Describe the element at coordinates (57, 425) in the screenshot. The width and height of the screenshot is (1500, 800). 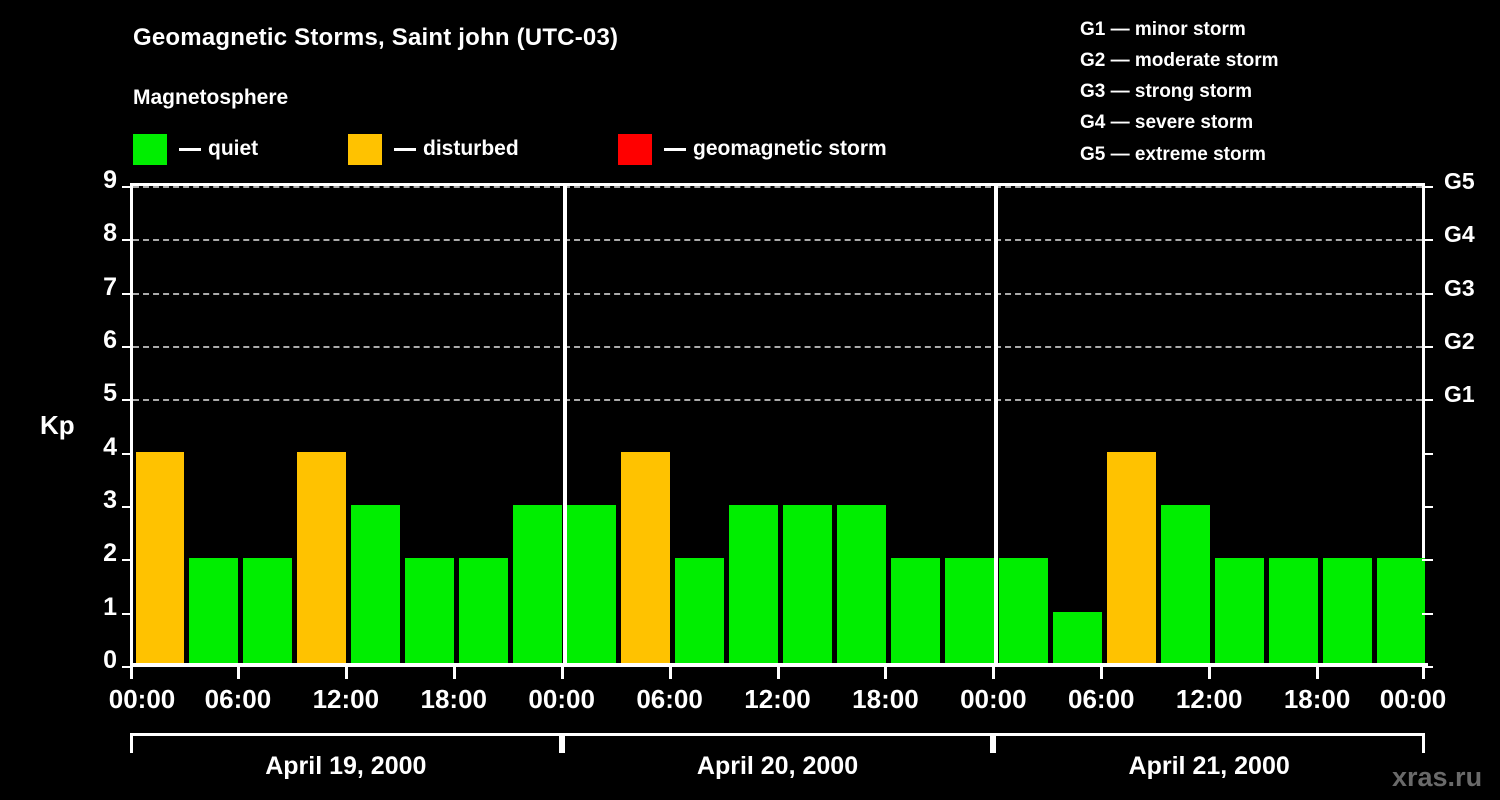
I see `y-axis-title: Kp` at that location.